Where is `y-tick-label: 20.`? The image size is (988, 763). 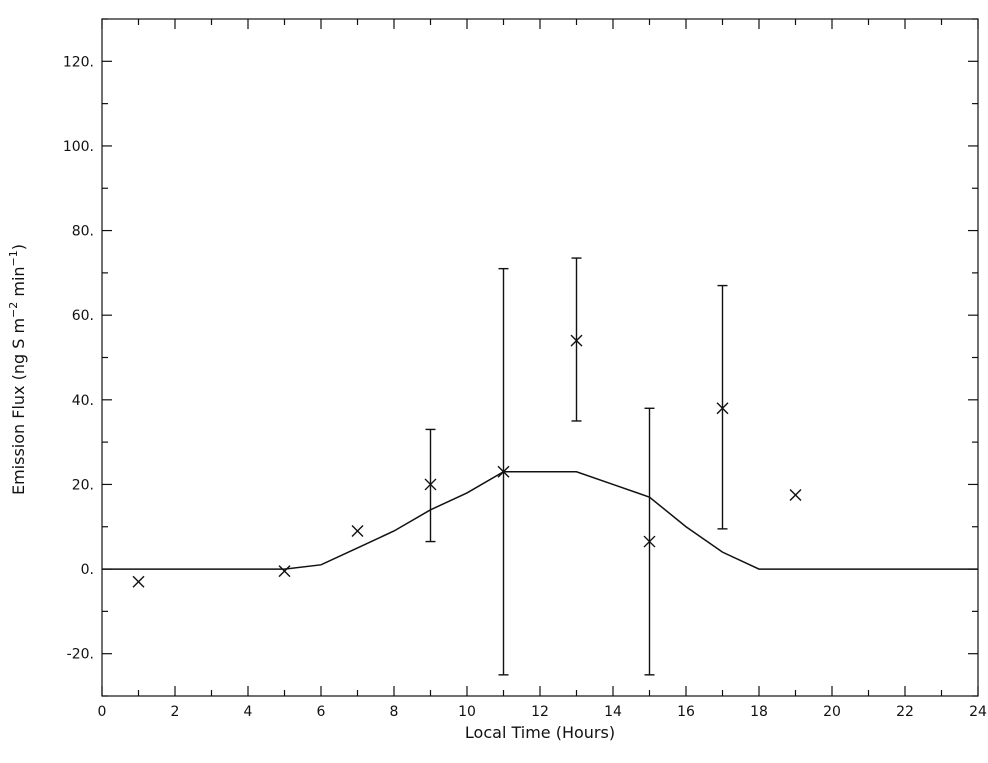
y-tick-label: 20. is located at coordinates (83, 485).